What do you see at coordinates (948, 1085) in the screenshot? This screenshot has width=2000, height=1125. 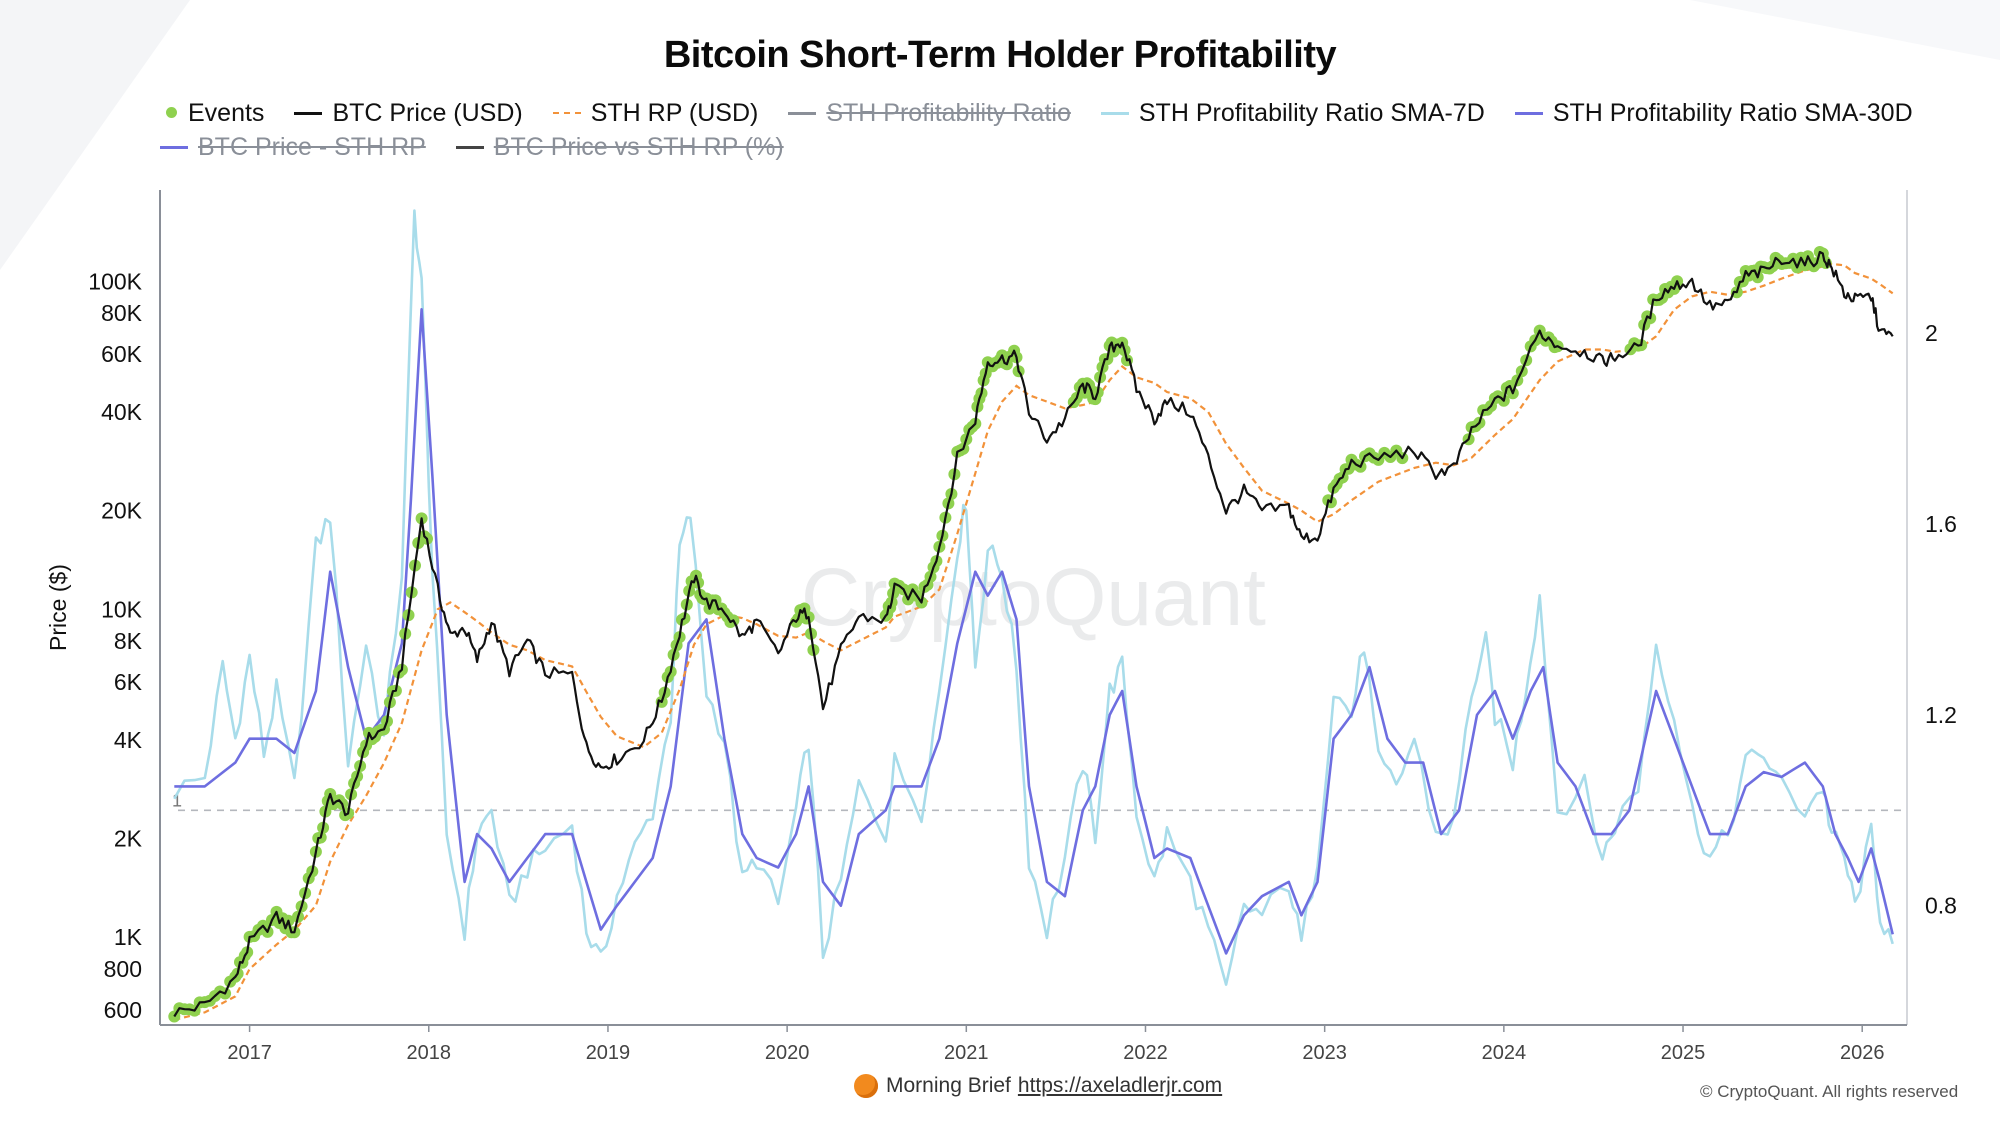 I see `footer-brief-label: Morning Brief` at bounding box center [948, 1085].